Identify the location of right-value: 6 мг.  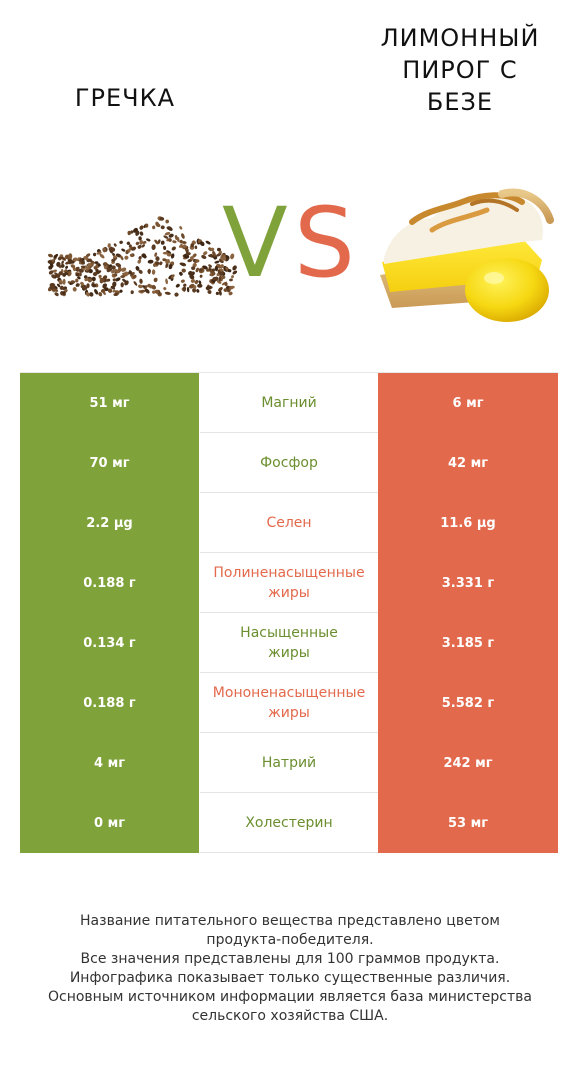
(468, 403).